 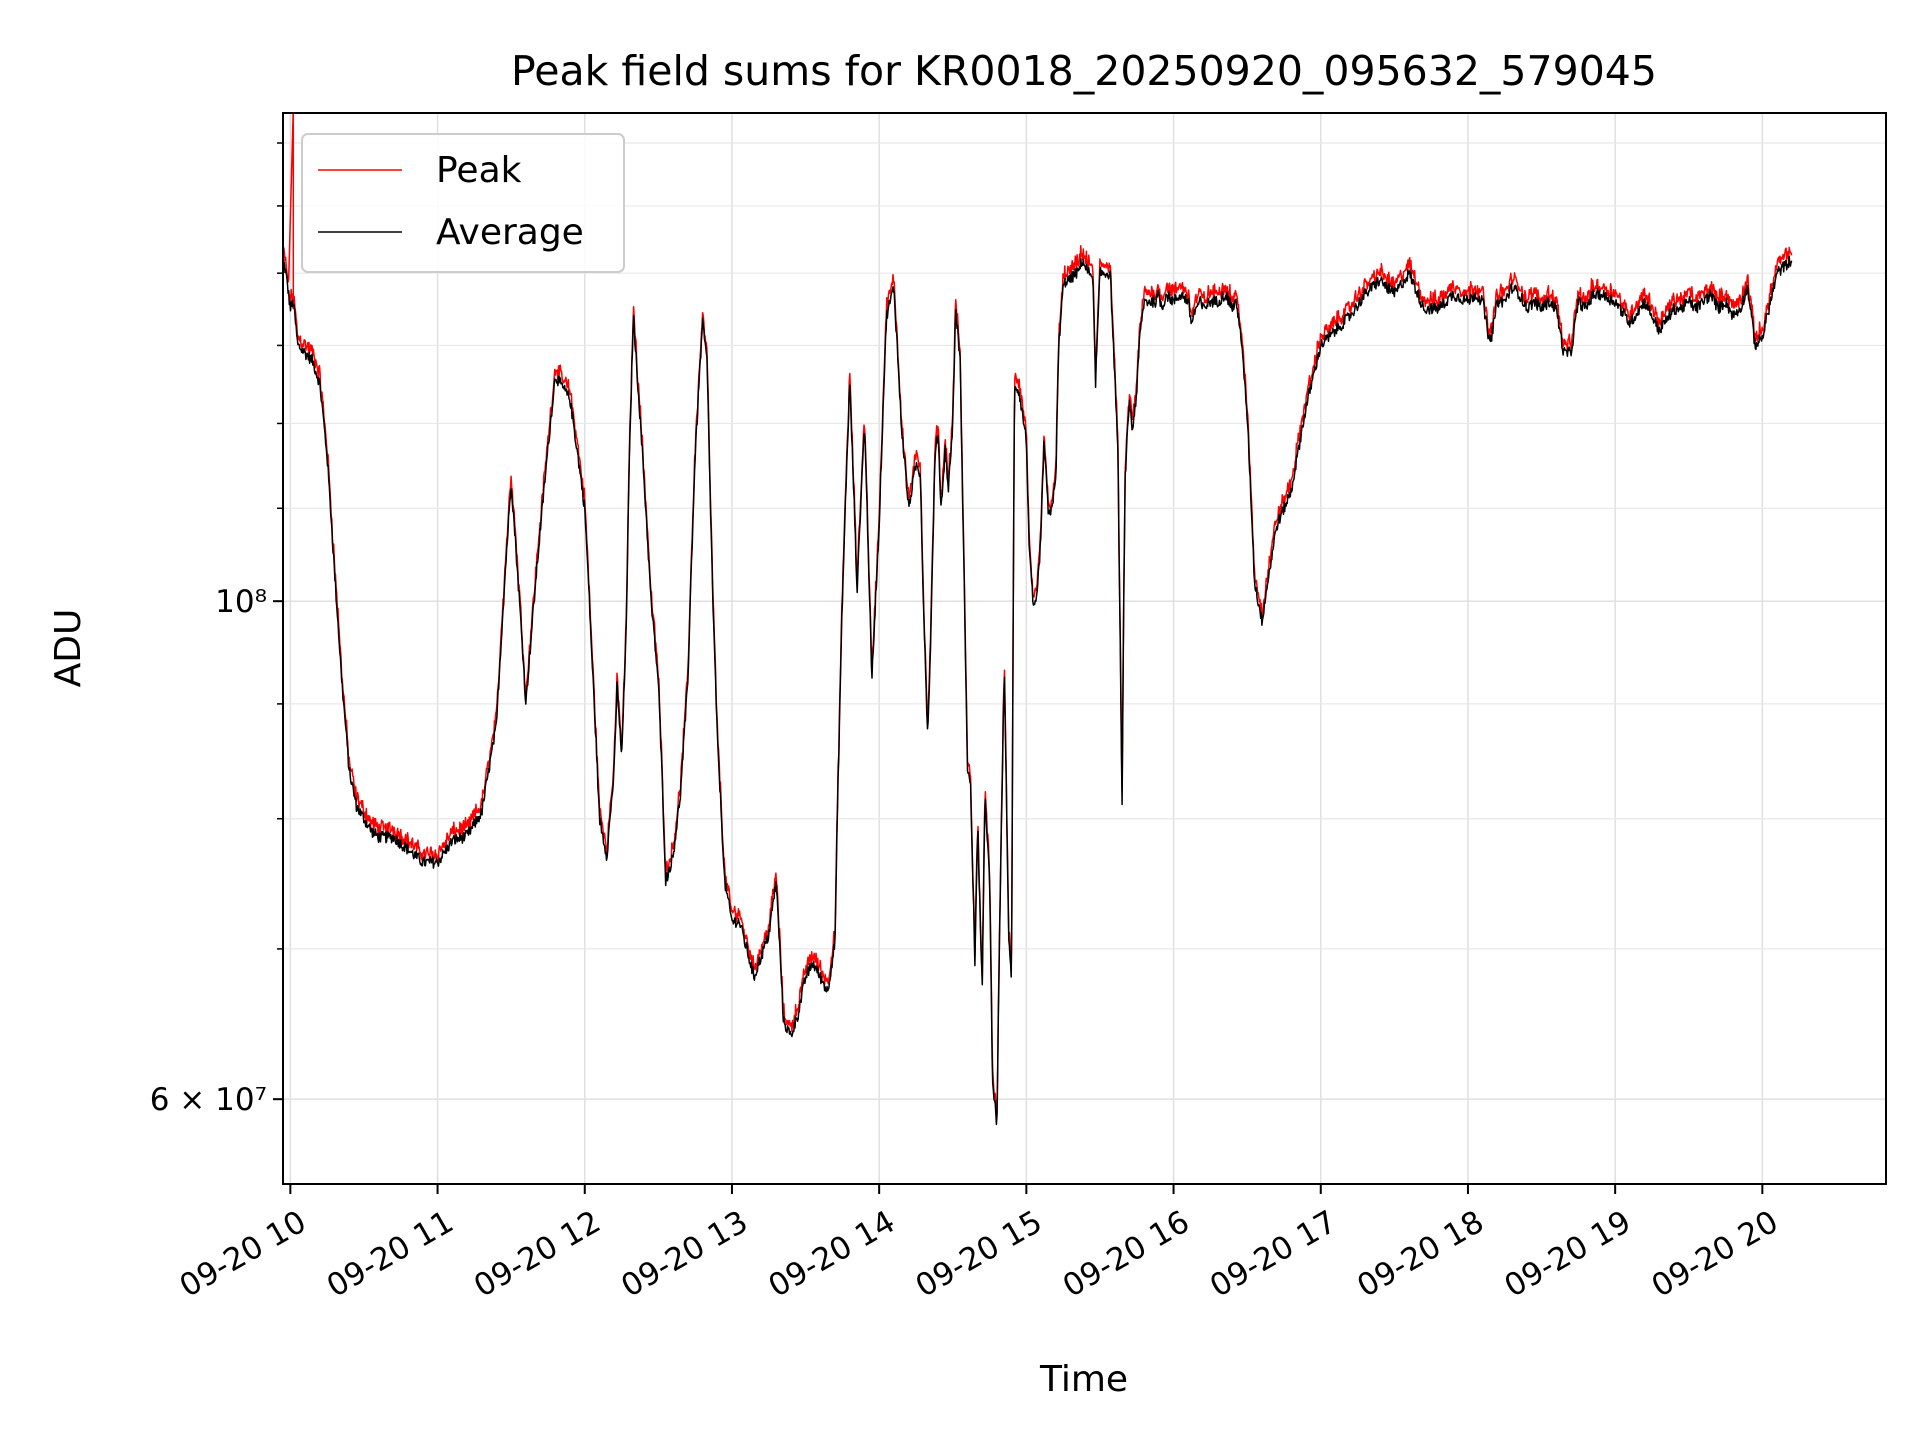 I want to click on y-axis: 6 × 10⁷ 10⁸, so click(x=216, y=630).